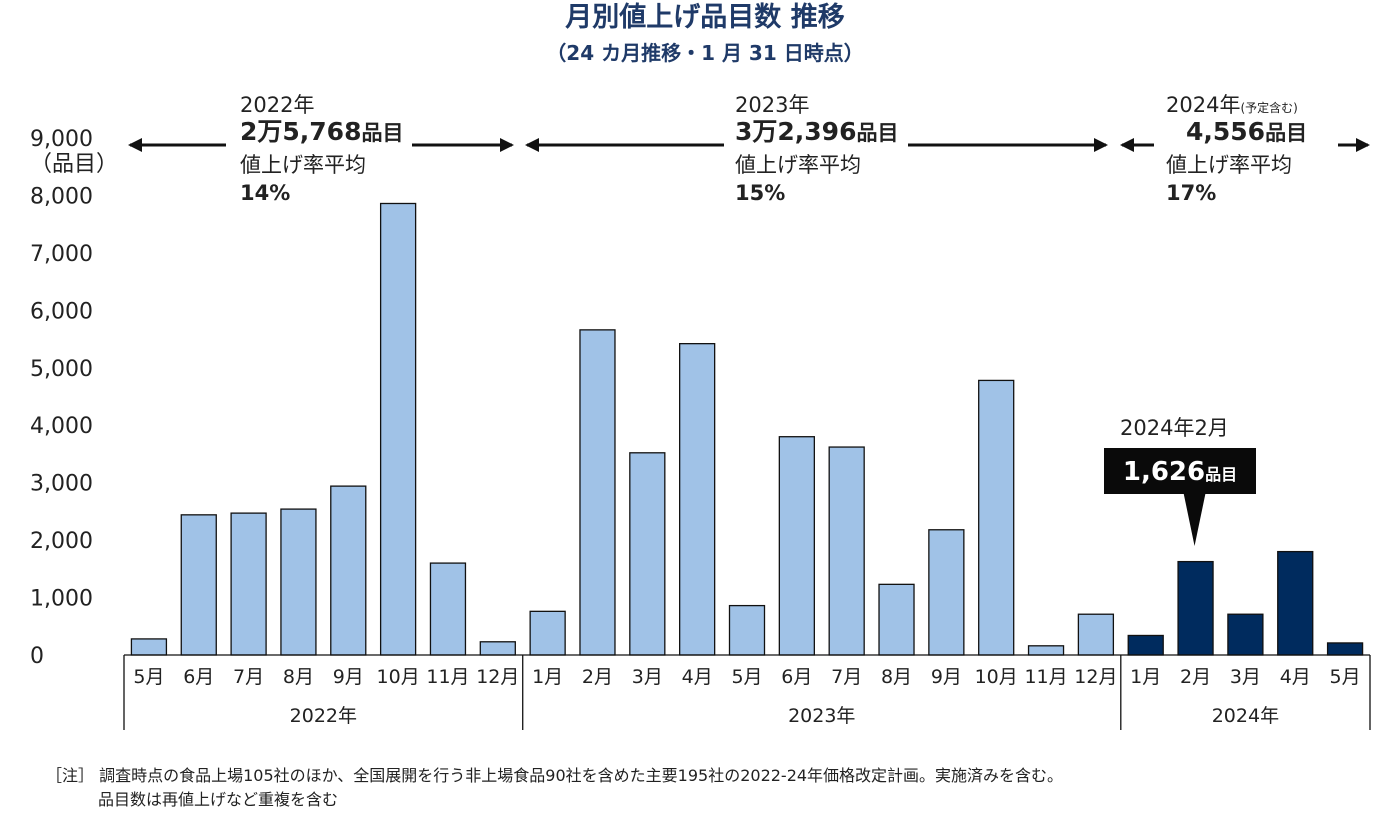 Image resolution: width=1395 pixels, height=816 pixels. What do you see at coordinates (1246, 131) in the screenshot?
I see `summary-total: 4,556品目` at bounding box center [1246, 131].